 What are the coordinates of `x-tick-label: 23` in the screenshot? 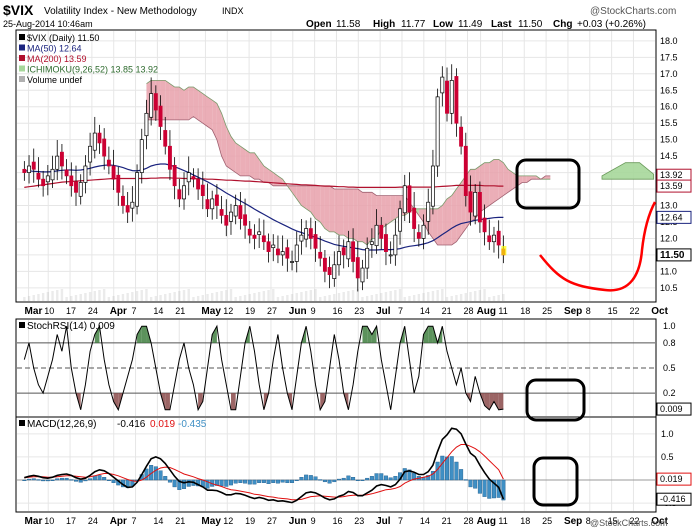 It's located at (359, 521).